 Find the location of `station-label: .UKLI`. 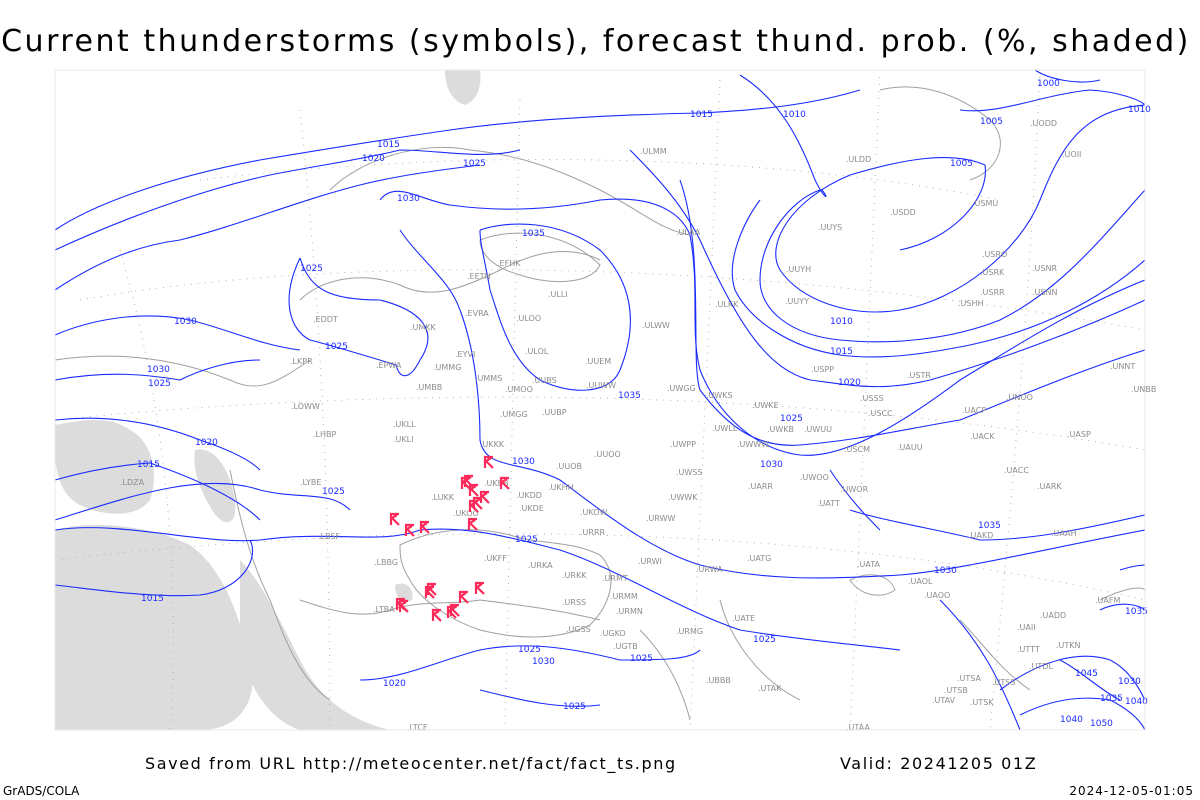

station-label: .UKLI is located at coordinates (403, 439).